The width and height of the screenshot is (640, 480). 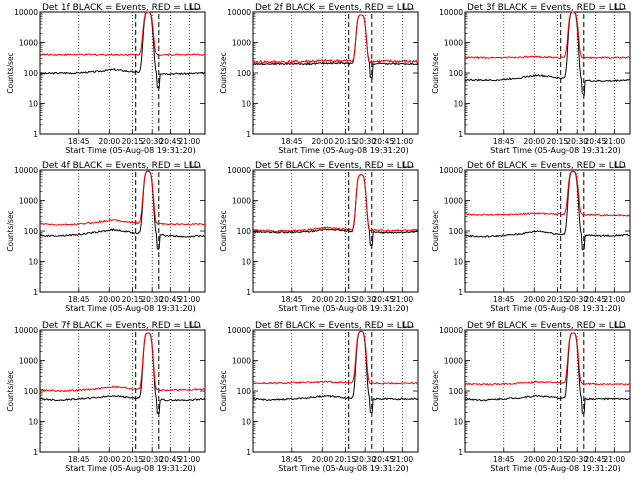 What do you see at coordinates (334, 8) in the screenshot?
I see `panel-title: Det 2f BLACK = Events, RED = LLD` at bounding box center [334, 8].